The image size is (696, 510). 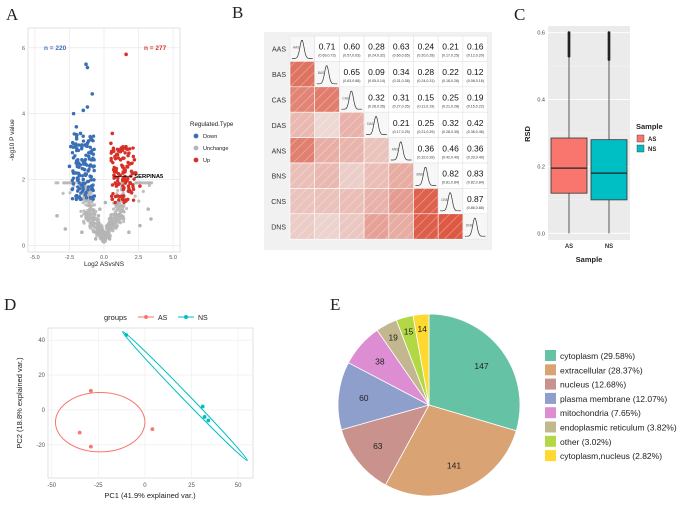 What do you see at coordinates (23, 181) in the screenshot?
I see `volcano-ytick: 2` at bounding box center [23, 181].